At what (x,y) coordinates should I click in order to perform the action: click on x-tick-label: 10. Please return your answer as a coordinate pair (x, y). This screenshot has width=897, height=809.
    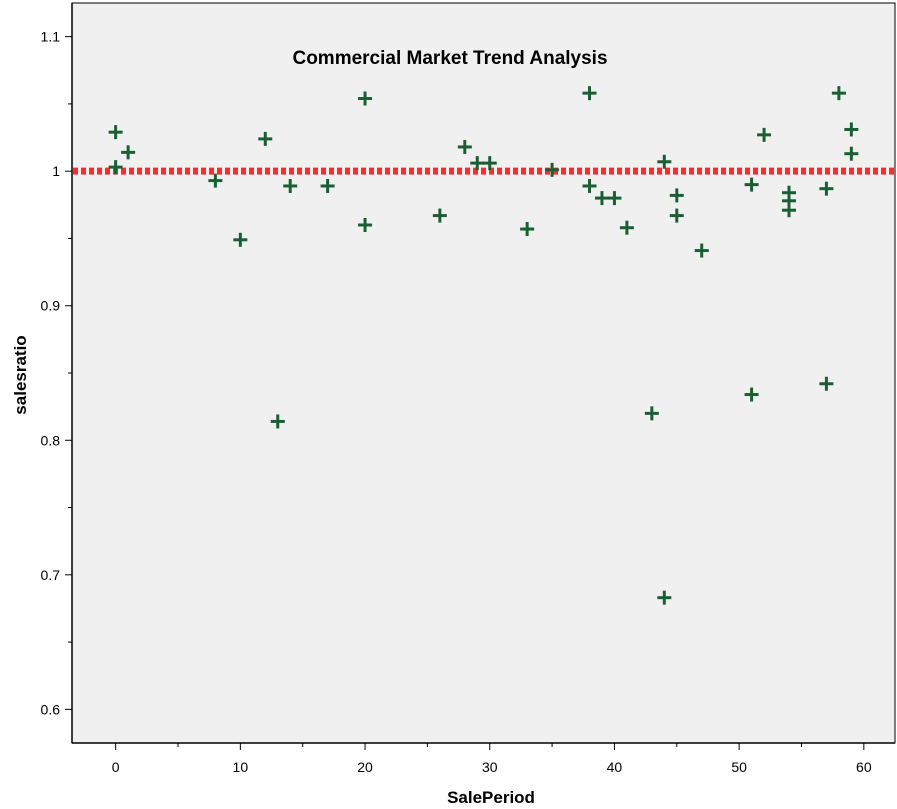
    Looking at the image, I should click on (241, 767).